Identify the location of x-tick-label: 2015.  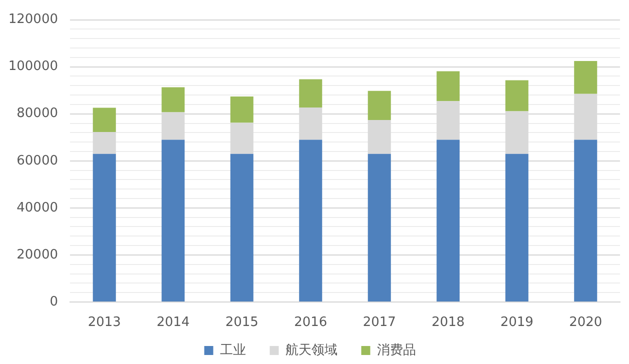
(241, 322).